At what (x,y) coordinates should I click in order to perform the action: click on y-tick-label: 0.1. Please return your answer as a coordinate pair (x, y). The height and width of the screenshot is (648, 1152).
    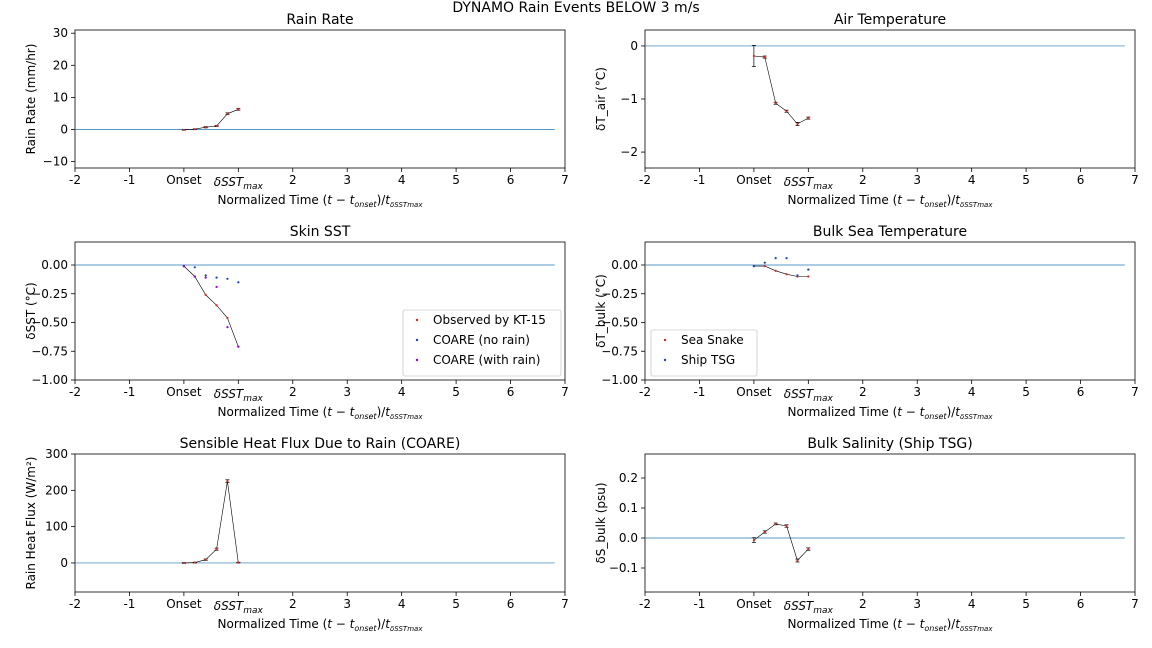
    Looking at the image, I should click on (628, 508).